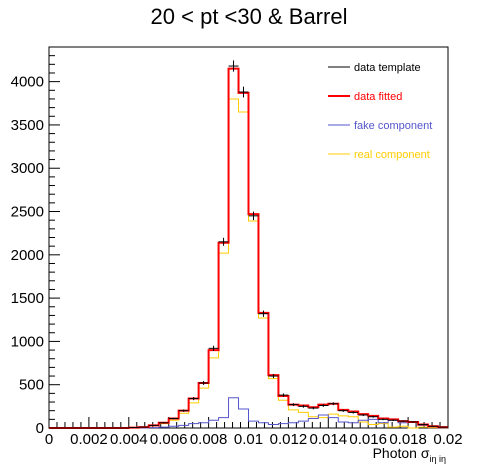  What do you see at coordinates (27, 125) in the screenshot?
I see `y-tick-label: 3500` at bounding box center [27, 125].